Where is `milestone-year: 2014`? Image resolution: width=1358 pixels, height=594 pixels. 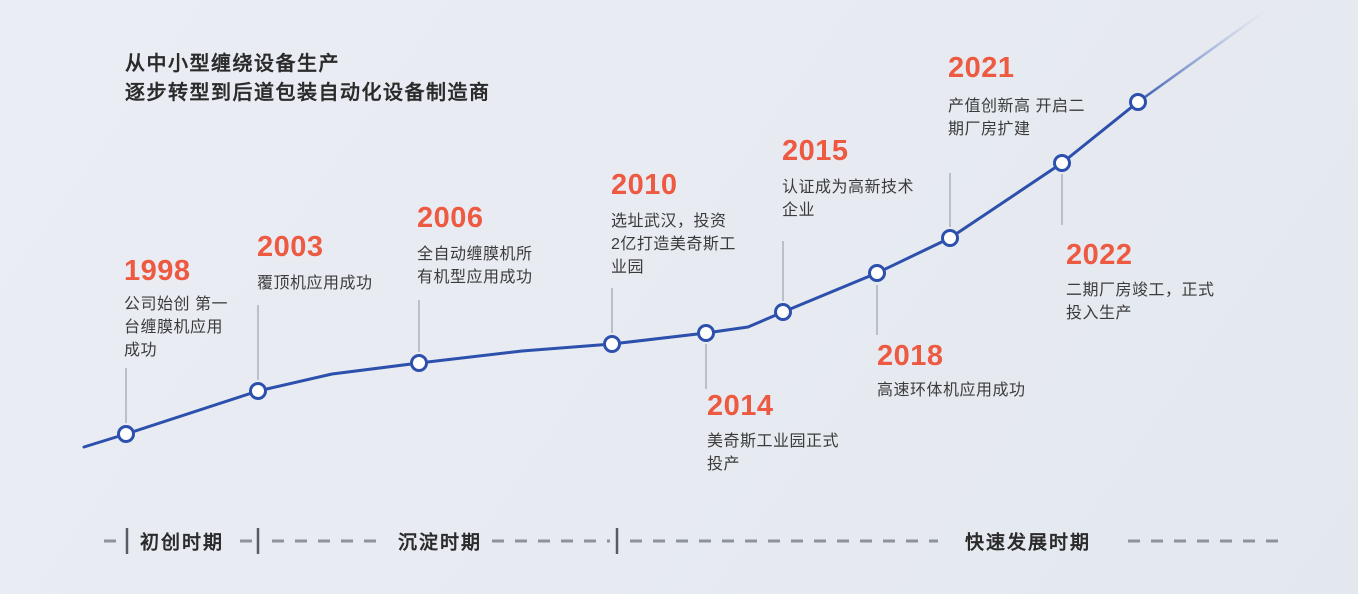 milestone-year: 2014 is located at coordinates (740, 406).